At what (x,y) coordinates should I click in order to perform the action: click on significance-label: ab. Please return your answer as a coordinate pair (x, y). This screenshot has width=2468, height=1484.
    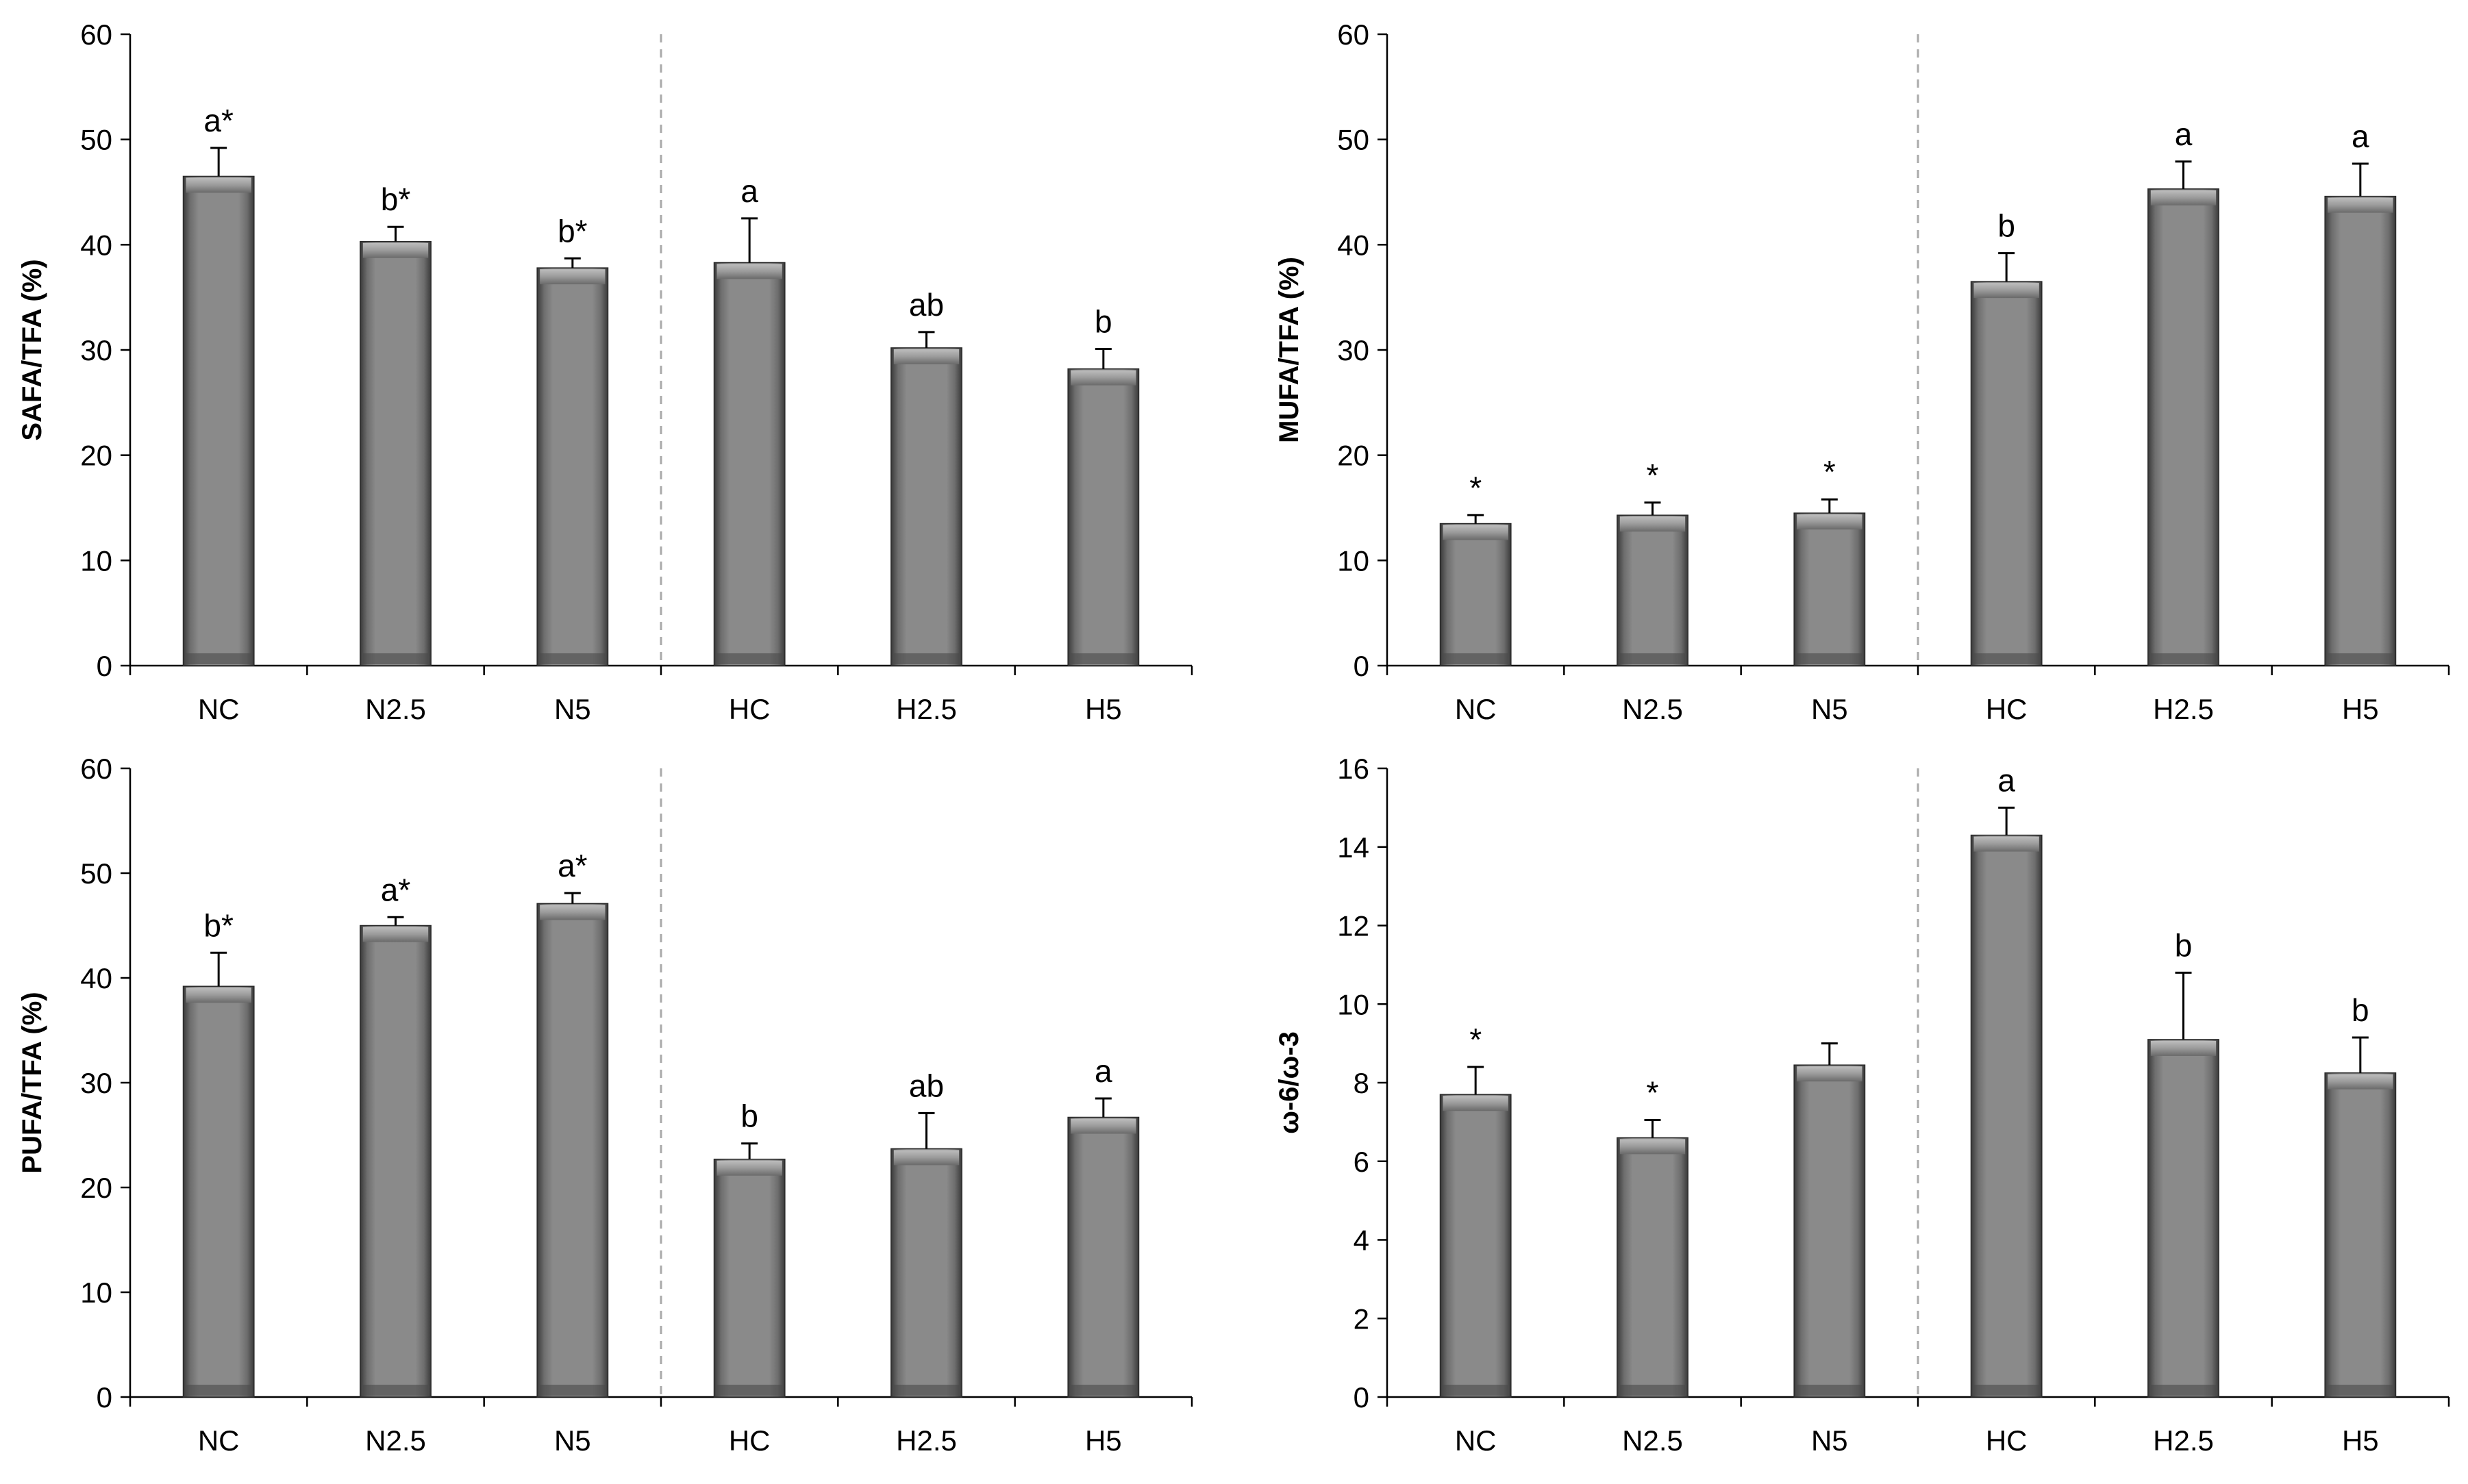
    Looking at the image, I should click on (926, 1085).